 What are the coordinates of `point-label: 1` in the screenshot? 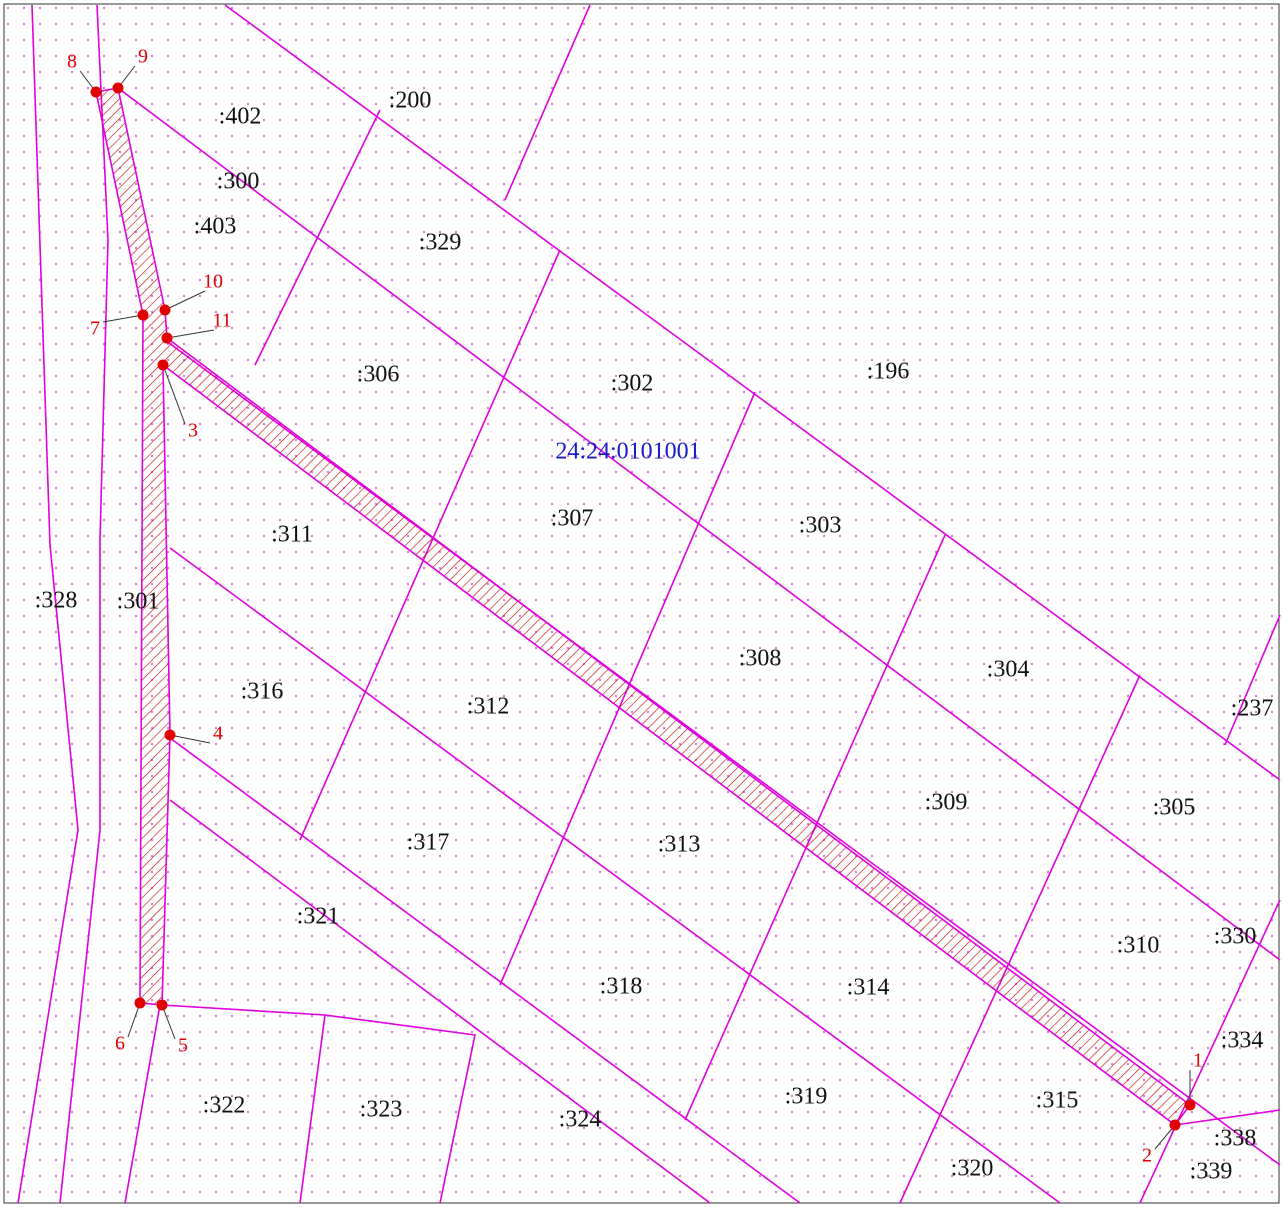 It's located at (1198, 1061).